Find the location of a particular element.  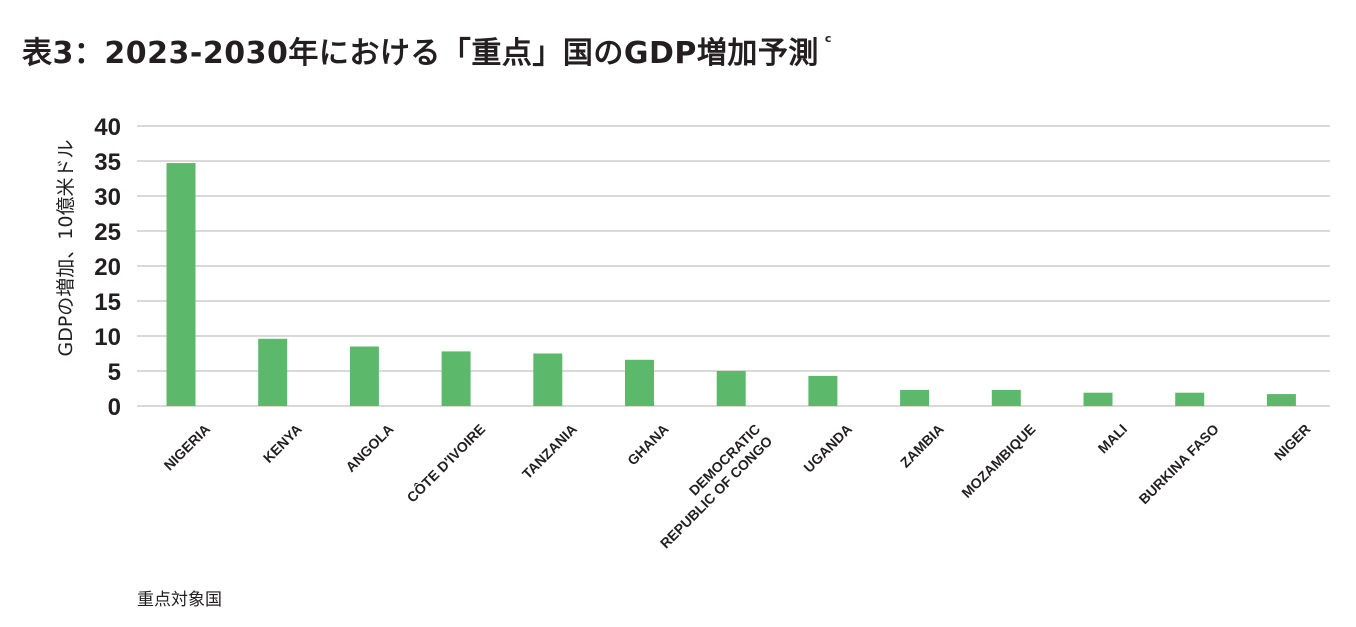

x-tick-label: ZAMBIA is located at coordinates (922, 446).